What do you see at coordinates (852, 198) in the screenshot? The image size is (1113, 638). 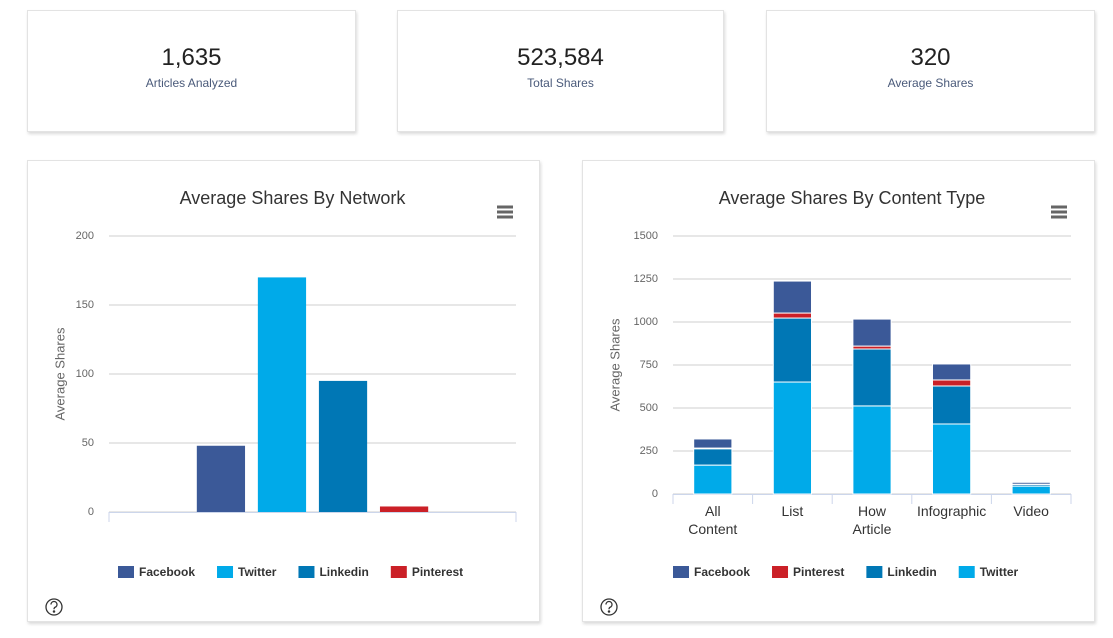 I see `chart-title: Average Shares By Content Type` at bounding box center [852, 198].